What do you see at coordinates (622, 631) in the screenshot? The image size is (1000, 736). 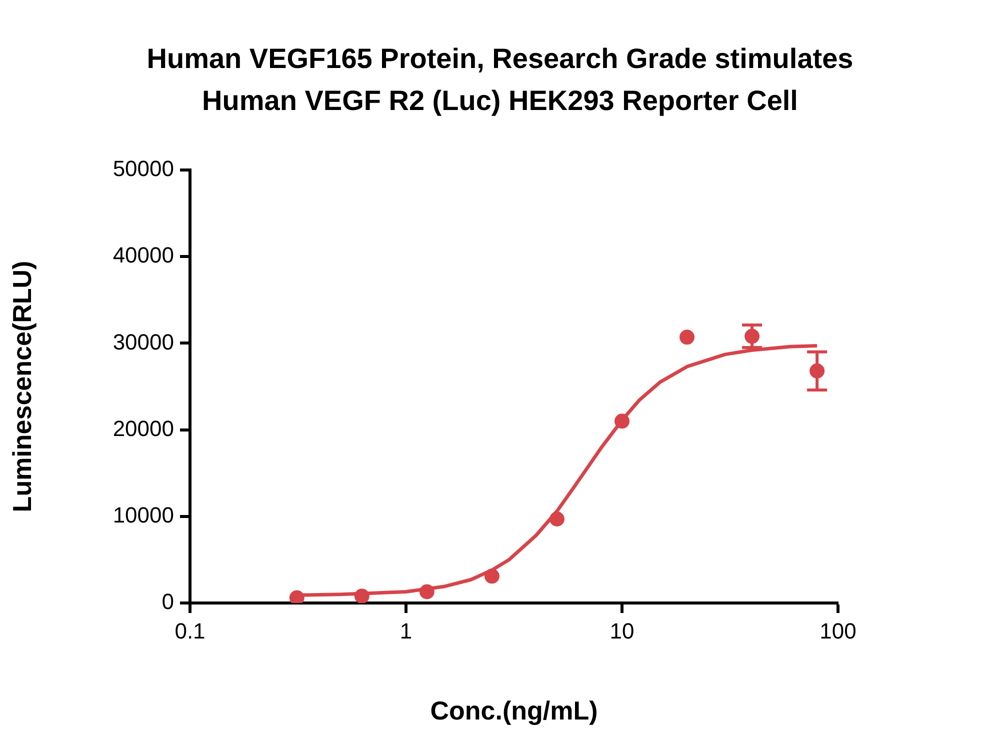 I see `x-tick-label: 10` at bounding box center [622, 631].